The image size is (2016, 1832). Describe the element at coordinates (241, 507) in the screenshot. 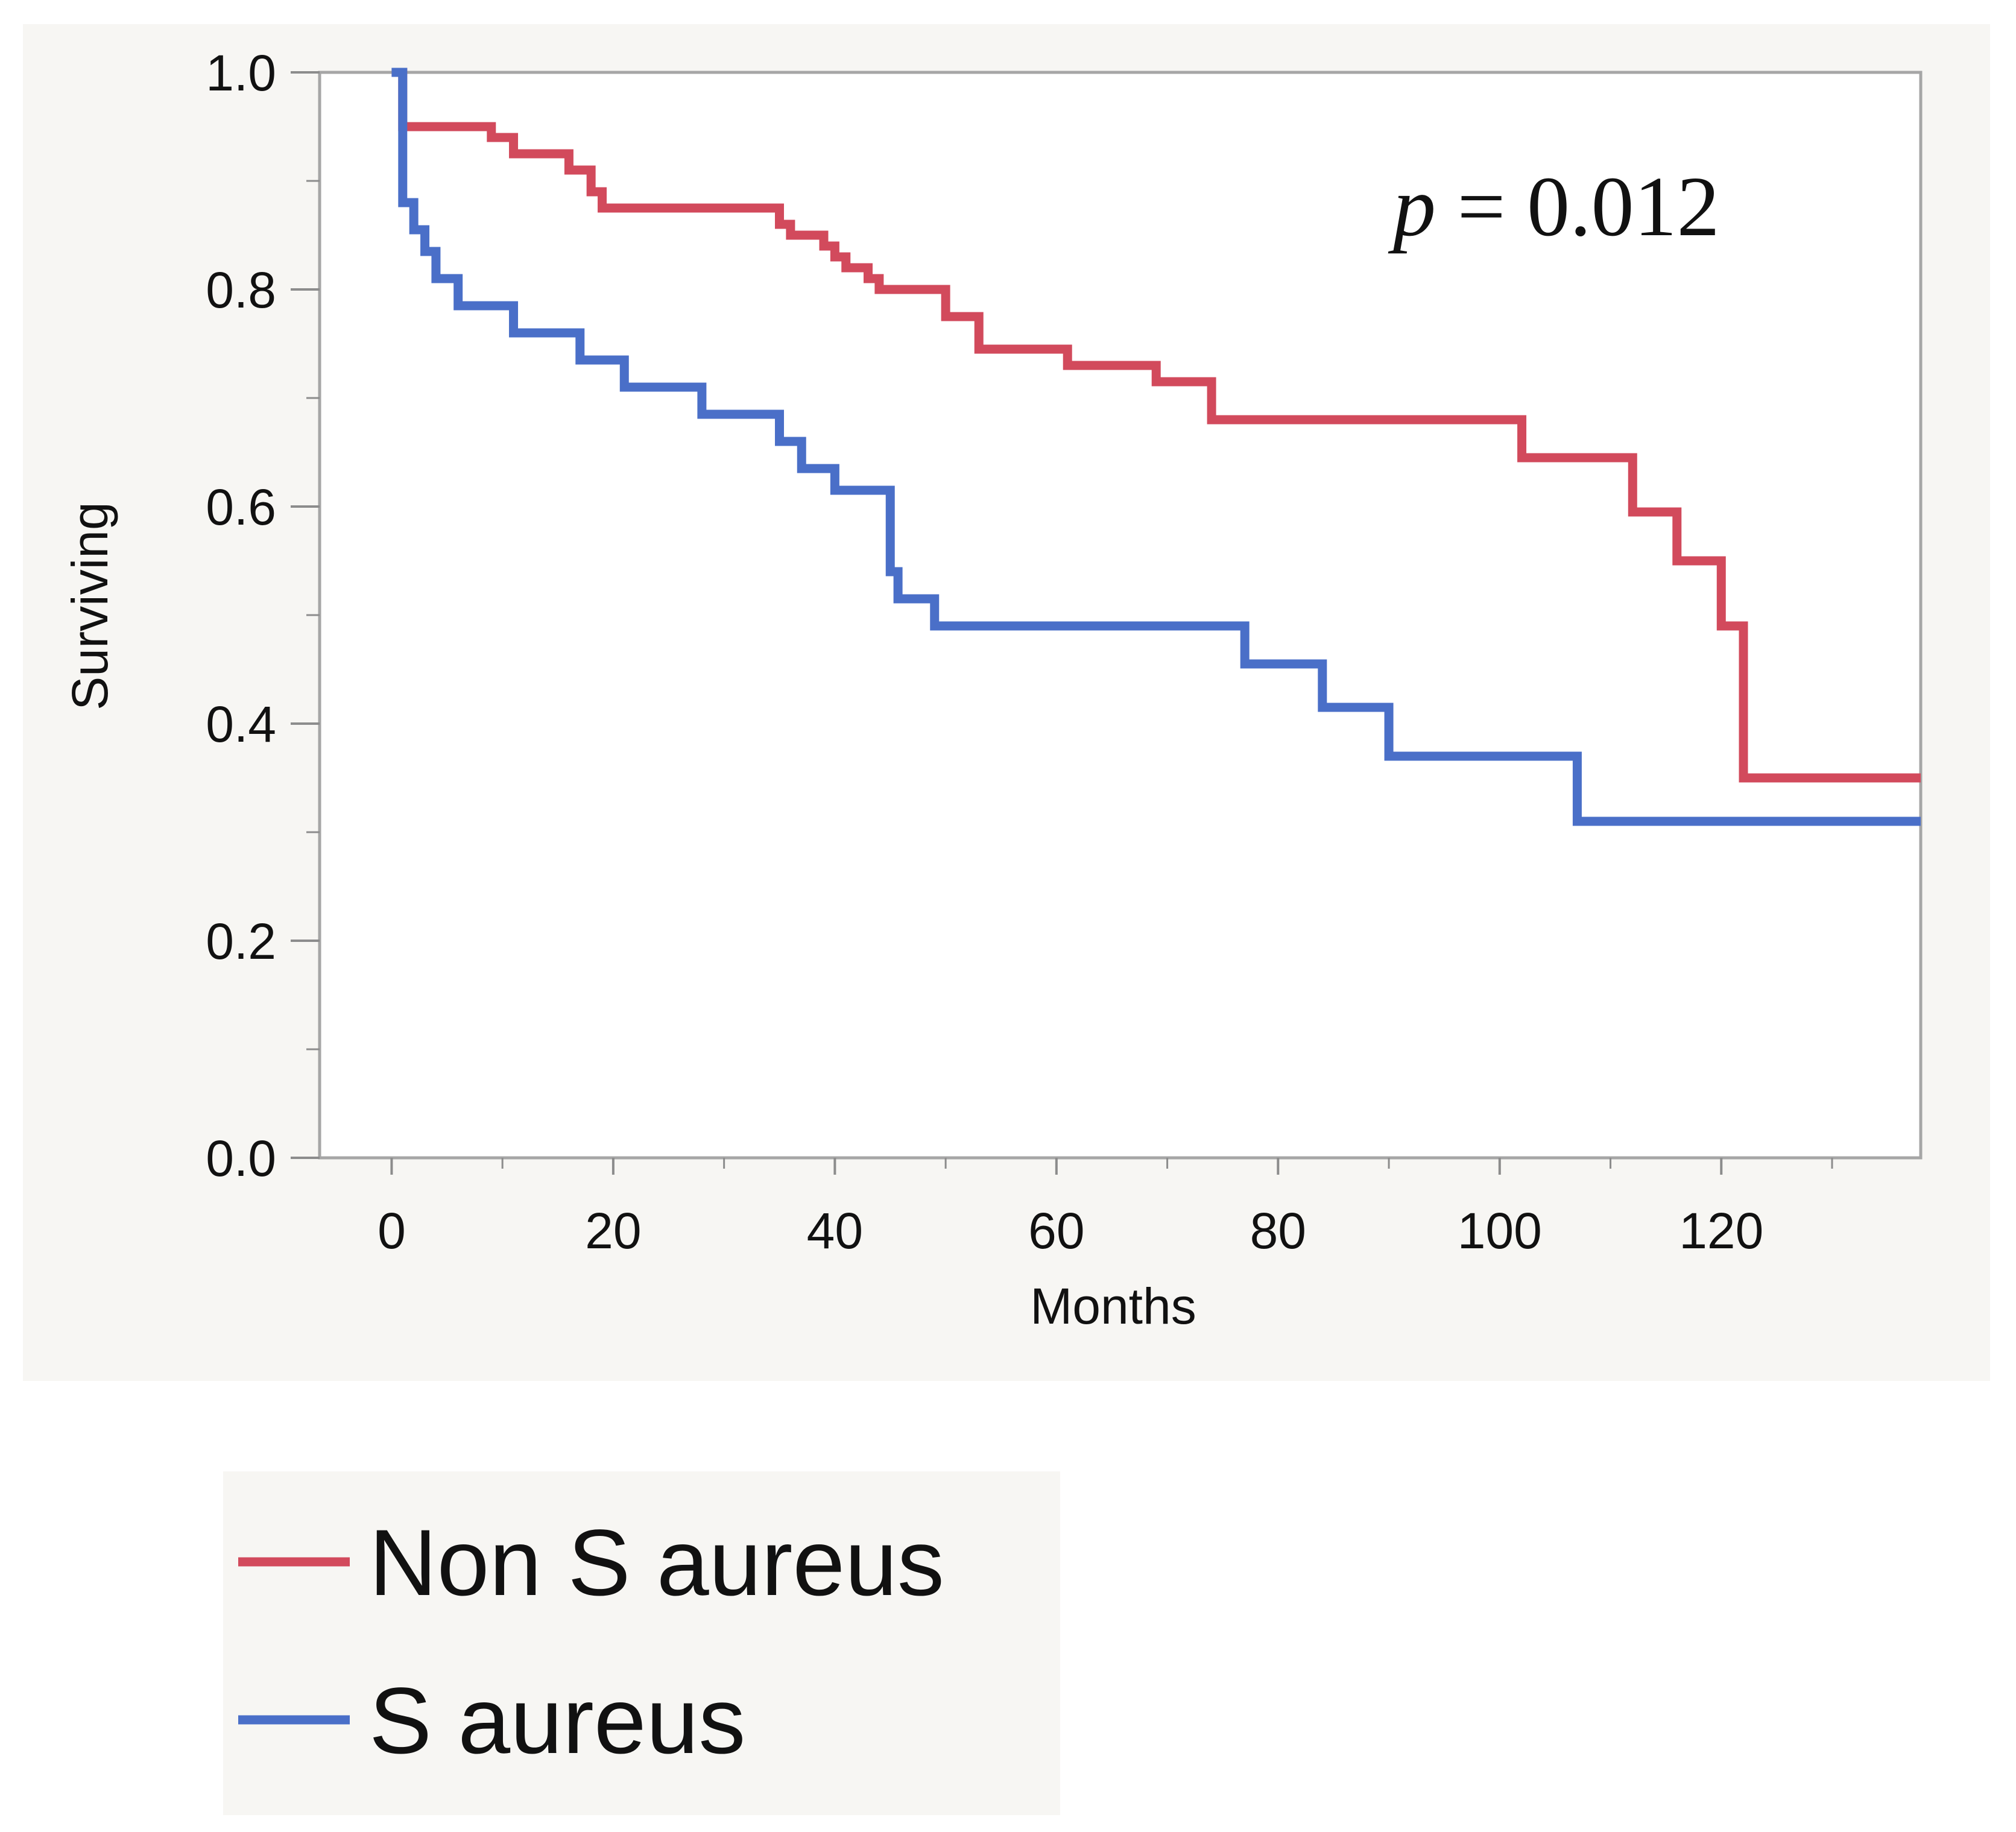

I see `y-tick-label: 0.6` at that location.